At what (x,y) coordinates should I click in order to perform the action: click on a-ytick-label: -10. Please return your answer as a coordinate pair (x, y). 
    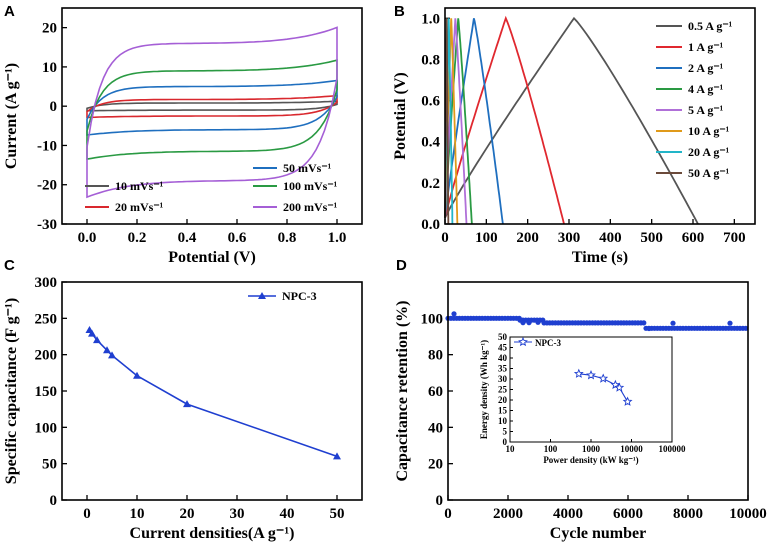
    Looking at the image, I should click on (47, 146).